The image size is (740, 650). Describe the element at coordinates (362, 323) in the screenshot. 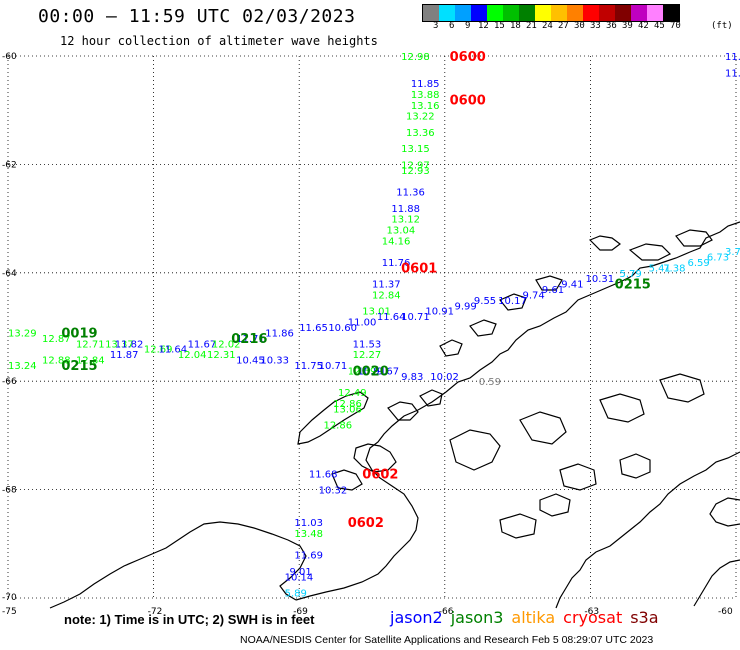

I see `wave-height-value: 11.00` at that location.